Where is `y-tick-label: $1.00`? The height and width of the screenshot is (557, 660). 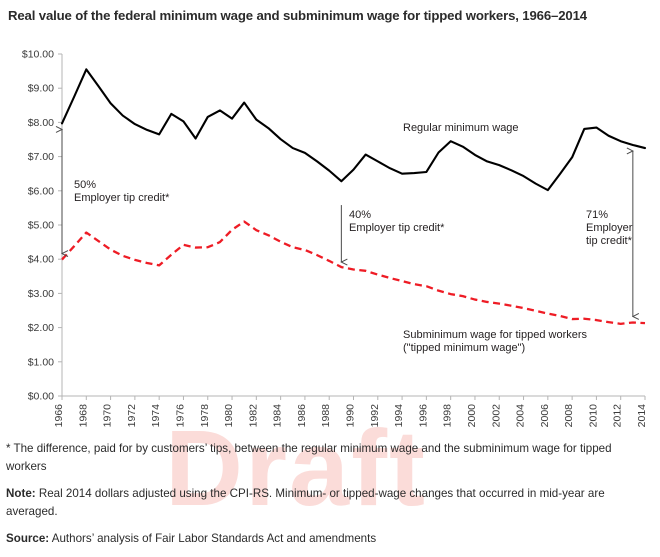
y-tick-label: $1.00 is located at coordinates (41, 362).